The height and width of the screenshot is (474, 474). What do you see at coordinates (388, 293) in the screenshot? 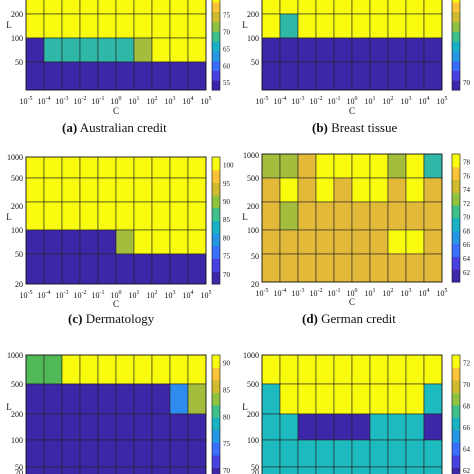
I see `x-tick-label: 10²` at bounding box center [388, 293].